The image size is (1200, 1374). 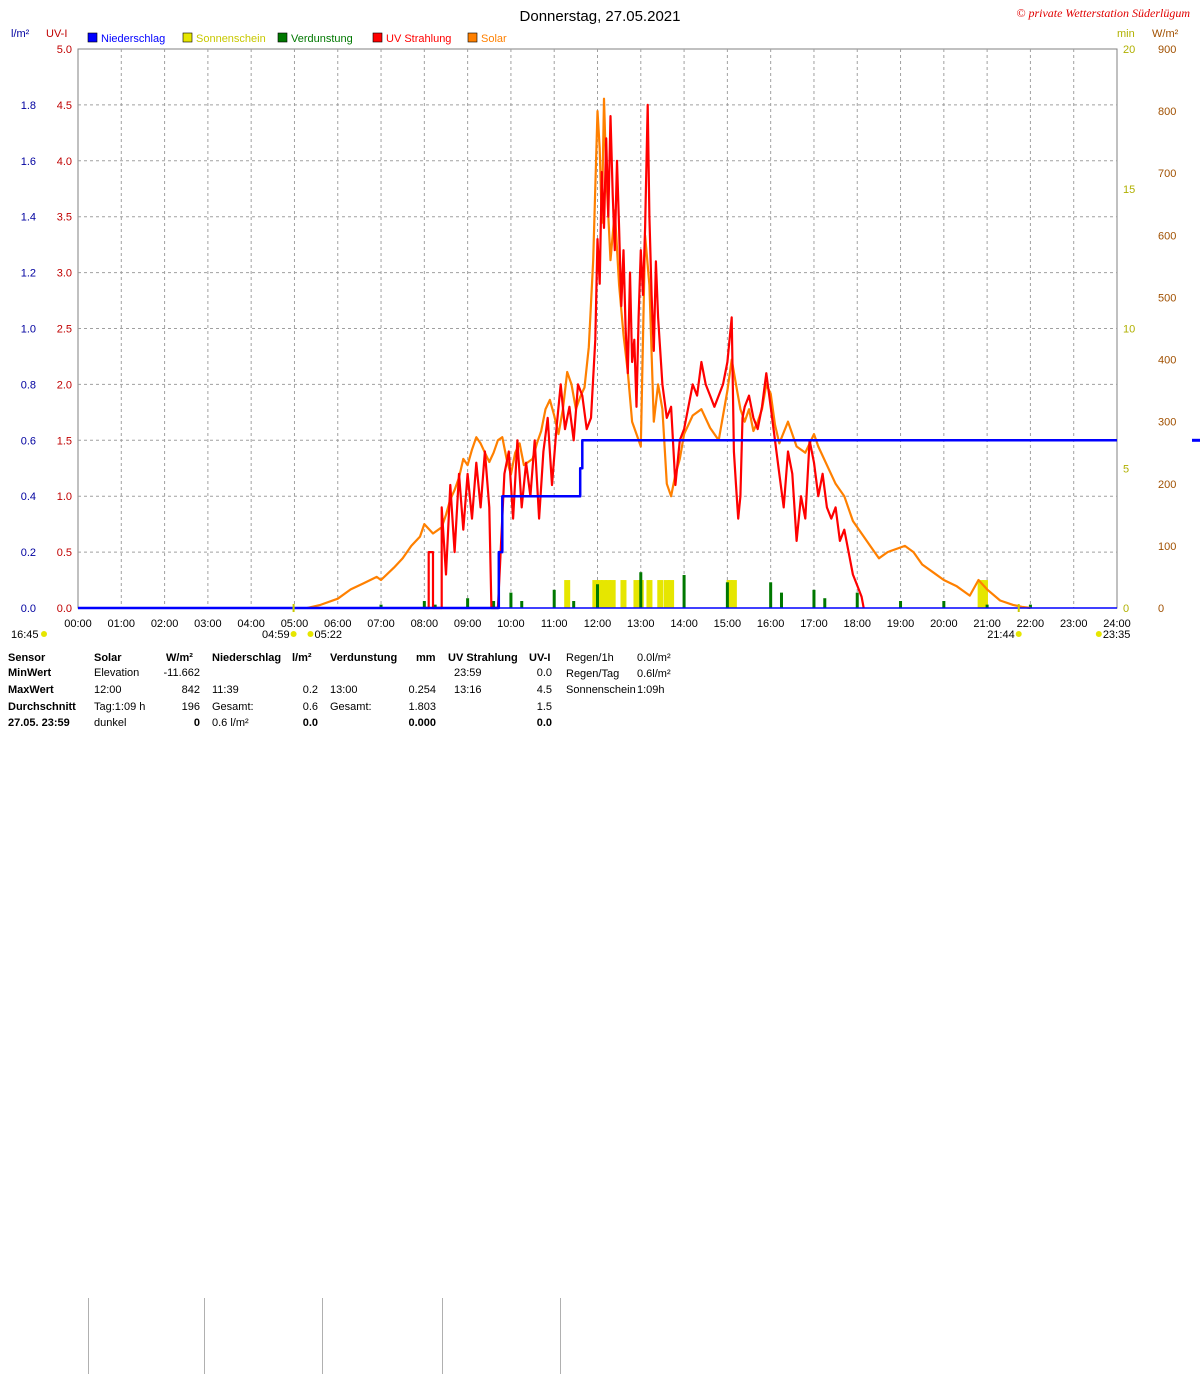 What do you see at coordinates (344, 690) in the screenshot?
I see `stats-cell: 13:00` at bounding box center [344, 690].